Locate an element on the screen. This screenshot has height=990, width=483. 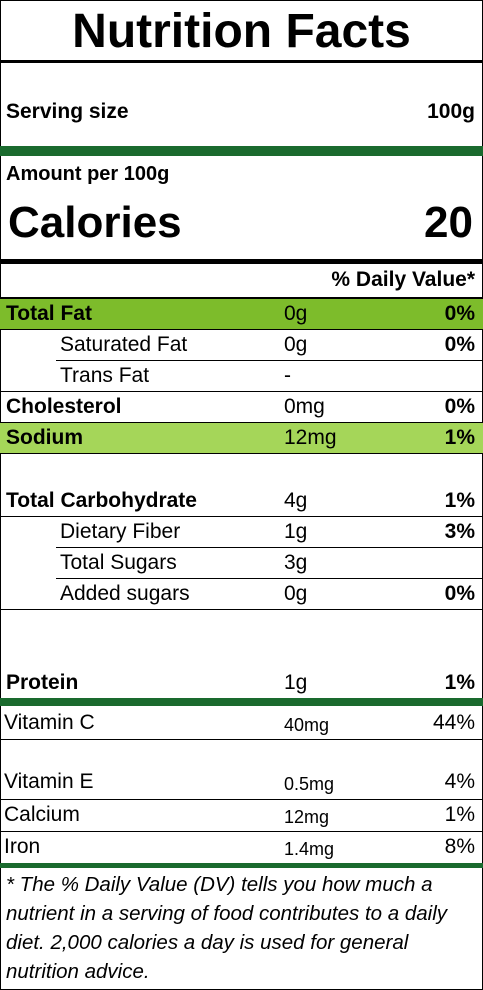
amount-per-label: Amount per 100g is located at coordinates (88, 174).